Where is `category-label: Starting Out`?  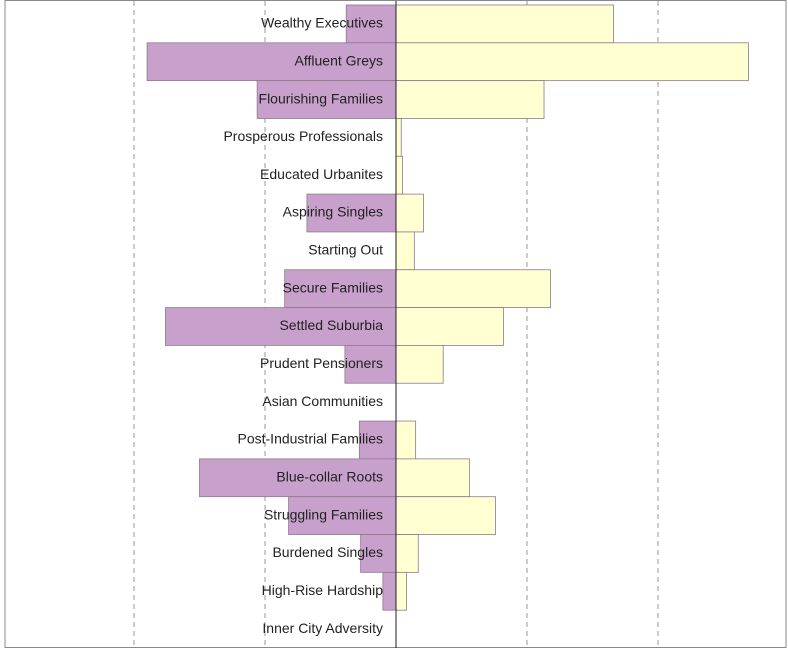
category-label: Starting Out is located at coordinates (345, 250).